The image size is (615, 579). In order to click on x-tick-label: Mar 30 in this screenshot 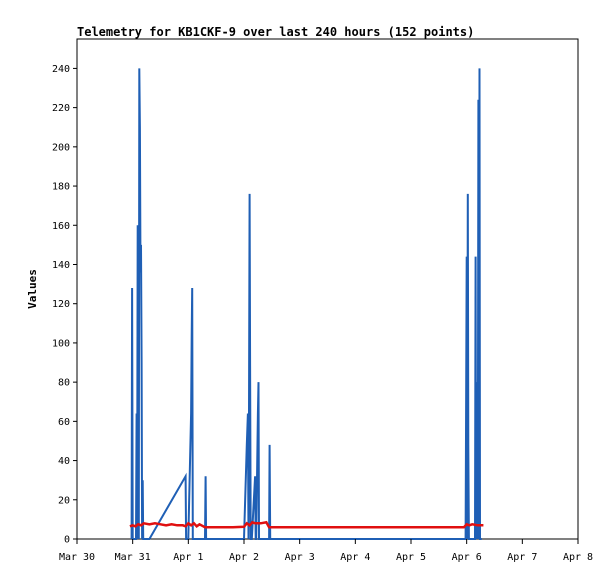, I will do `click(77, 557)`.